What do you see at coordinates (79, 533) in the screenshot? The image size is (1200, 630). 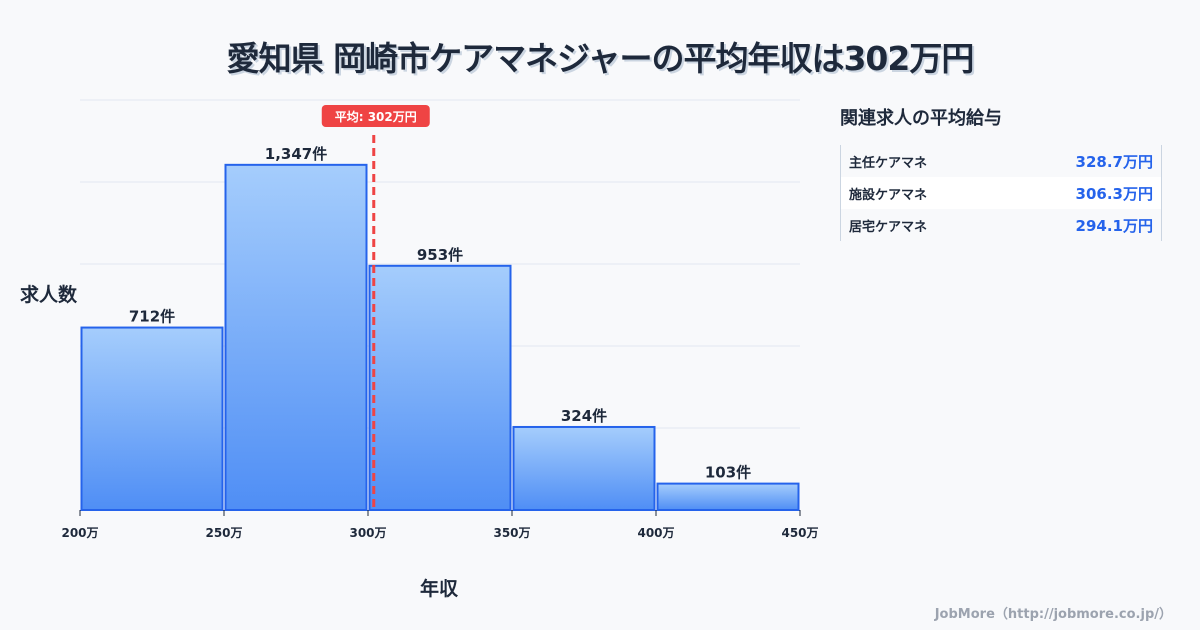 I see `x-tick-label: 200万` at bounding box center [79, 533].